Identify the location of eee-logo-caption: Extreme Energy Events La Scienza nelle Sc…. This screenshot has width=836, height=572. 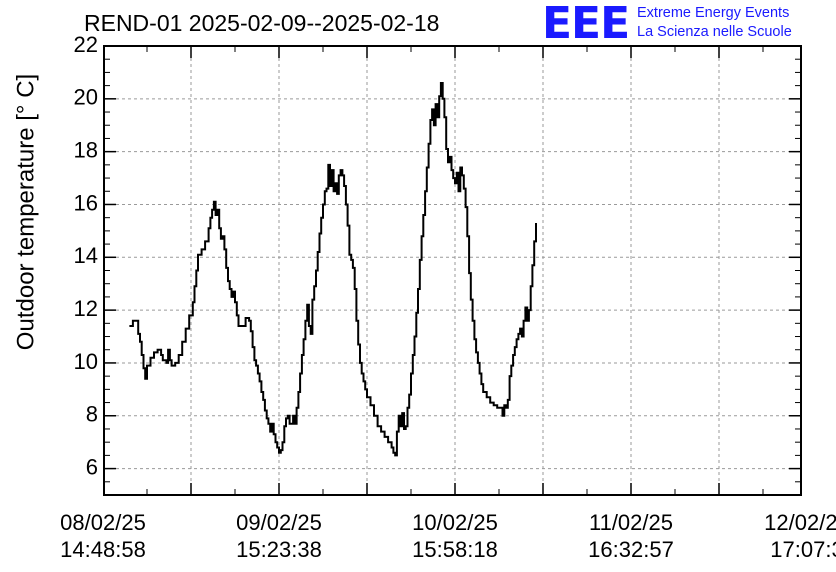
(714, 22).